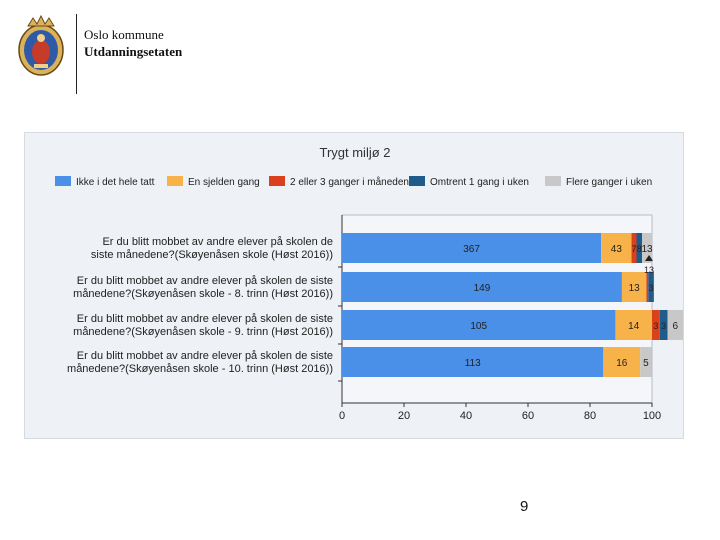 Image resolution: width=720 pixels, height=540 pixels. Describe the element at coordinates (354, 152) in the screenshot. I see `chart-title: Trygt miljø 2` at that location.